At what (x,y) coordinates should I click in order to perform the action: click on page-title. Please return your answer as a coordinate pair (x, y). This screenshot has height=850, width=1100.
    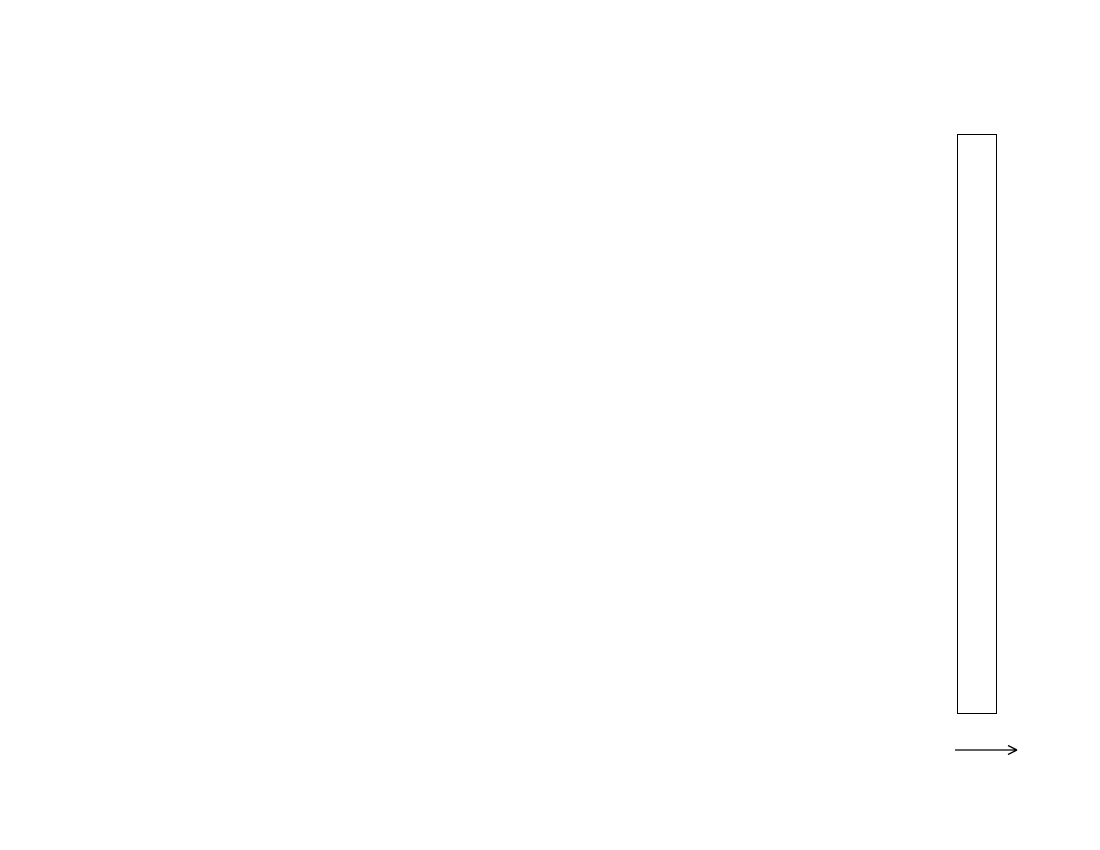
    Looking at the image, I should click on (550, 20).